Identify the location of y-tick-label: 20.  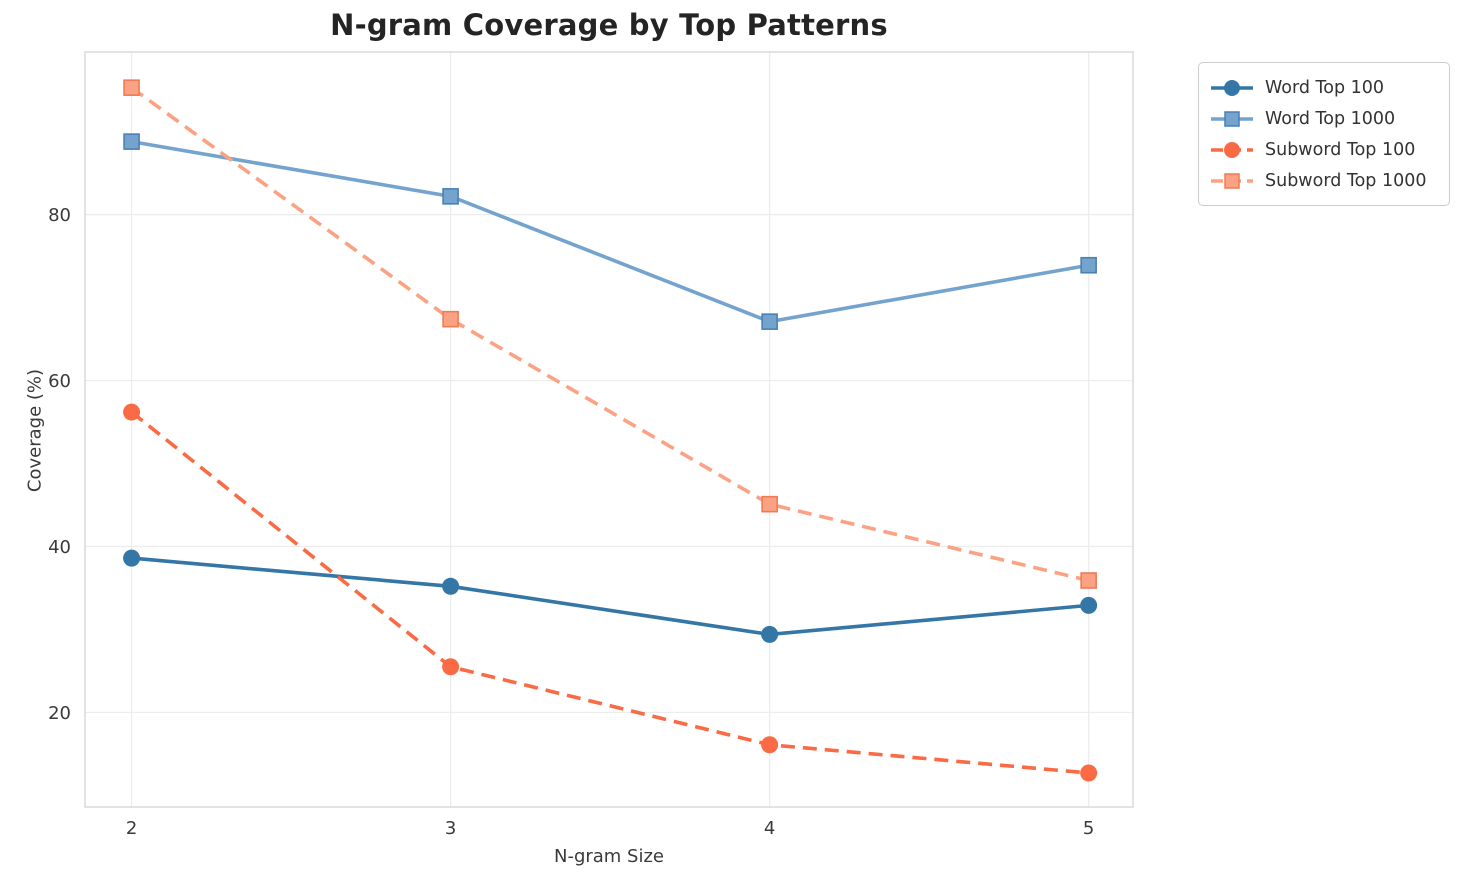
(59, 713).